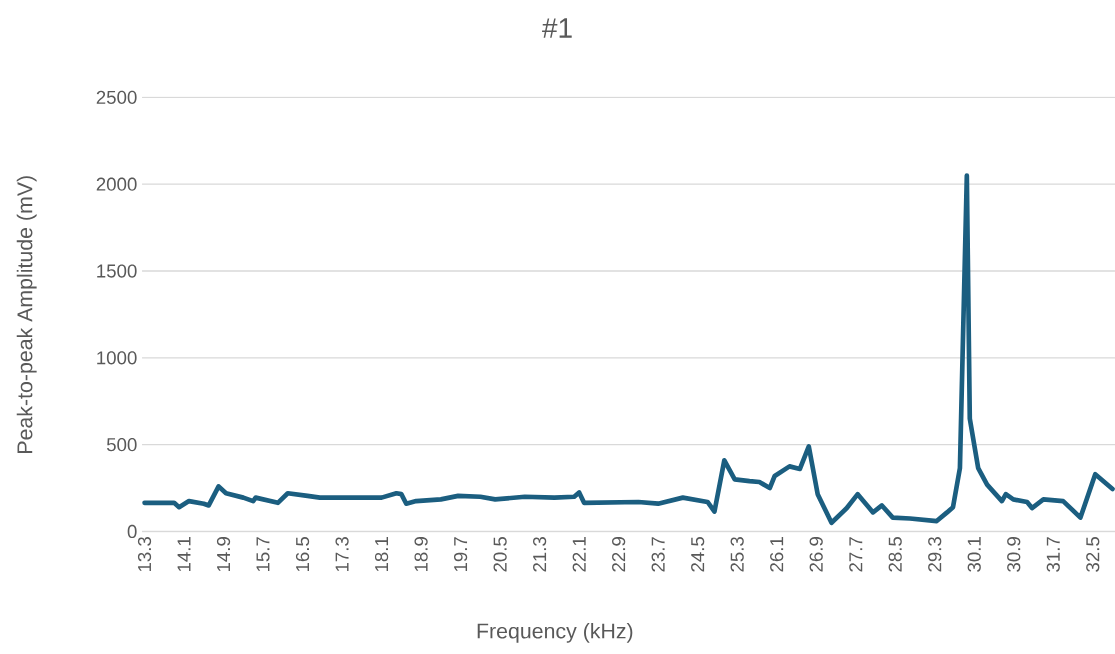 The image size is (1115, 654). Describe the element at coordinates (121, 445) in the screenshot. I see `y-tick-label: 500` at that location.